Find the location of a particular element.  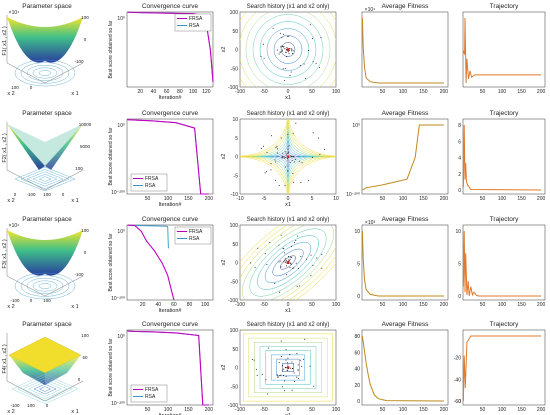

best-point is located at coordinates (288, 49).